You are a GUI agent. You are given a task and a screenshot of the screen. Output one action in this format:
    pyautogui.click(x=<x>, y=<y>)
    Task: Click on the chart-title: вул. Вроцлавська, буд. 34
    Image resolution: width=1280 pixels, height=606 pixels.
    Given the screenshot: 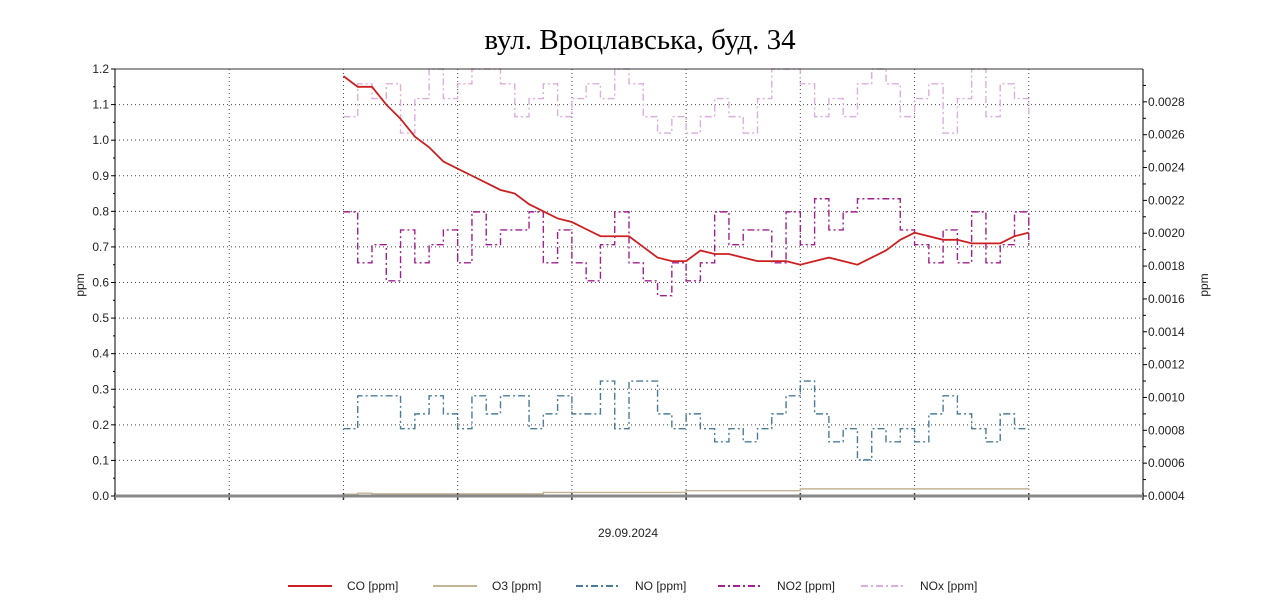 What is the action you would take?
    pyautogui.click(x=640, y=40)
    